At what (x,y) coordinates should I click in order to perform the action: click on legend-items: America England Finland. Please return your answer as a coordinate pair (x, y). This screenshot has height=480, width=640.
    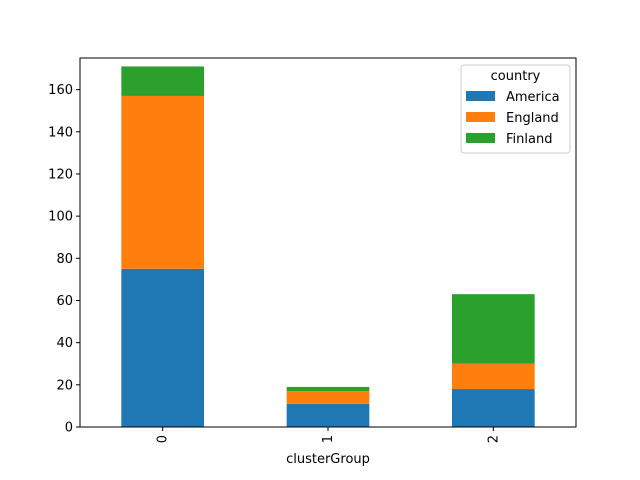
    Looking at the image, I should click on (513, 118).